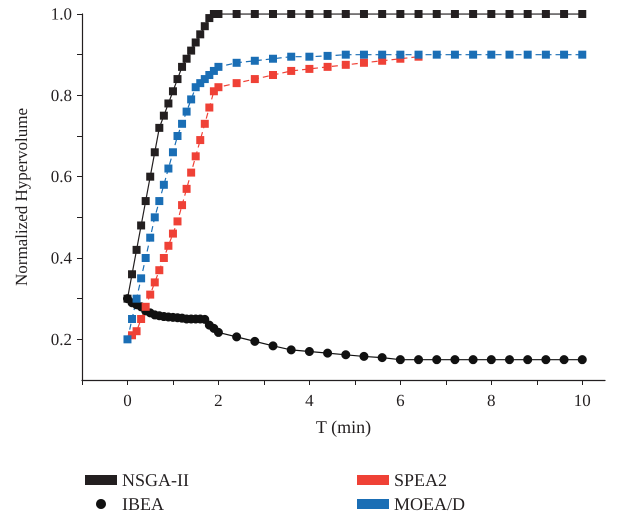 This screenshot has width=624, height=518. I want to click on x-tick-label: 6, so click(400, 400).